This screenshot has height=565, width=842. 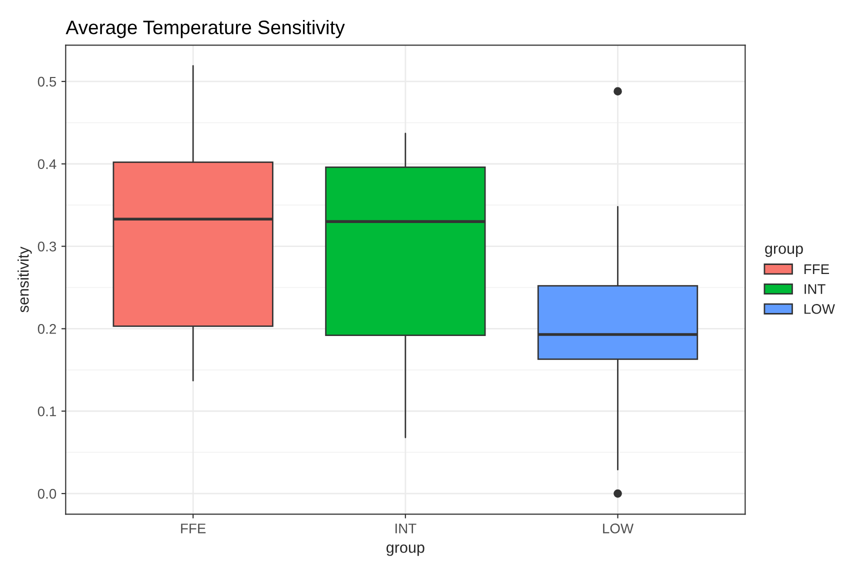 What do you see at coordinates (47, 81) in the screenshot?
I see `y-tick-label: 0.5` at bounding box center [47, 81].